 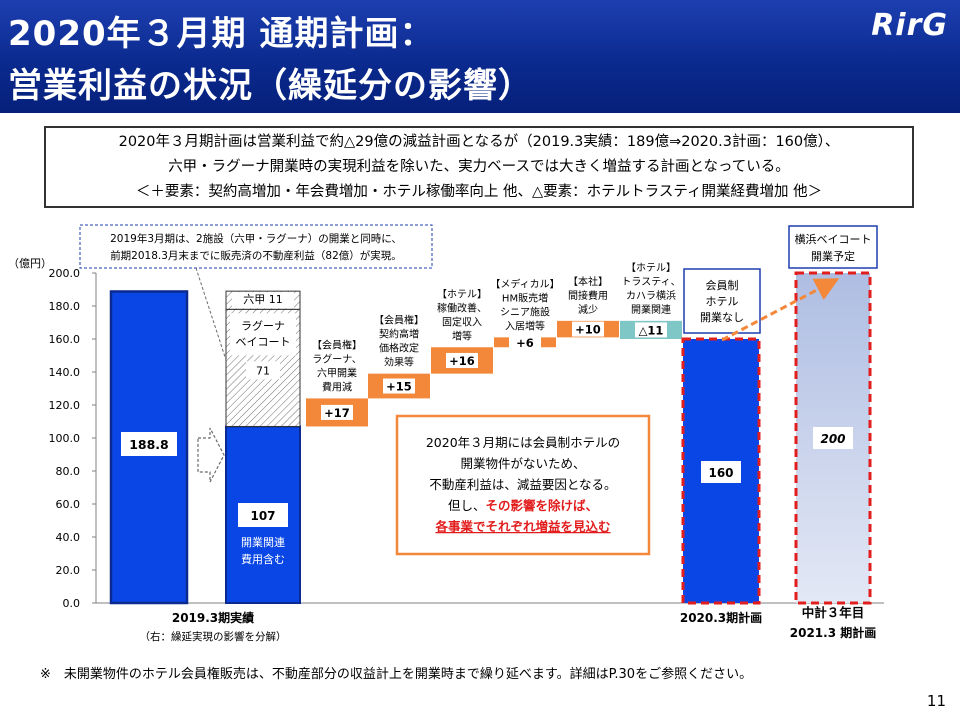 I want to click on waterfall-step-note: 費用減, so click(x=337, y=386).